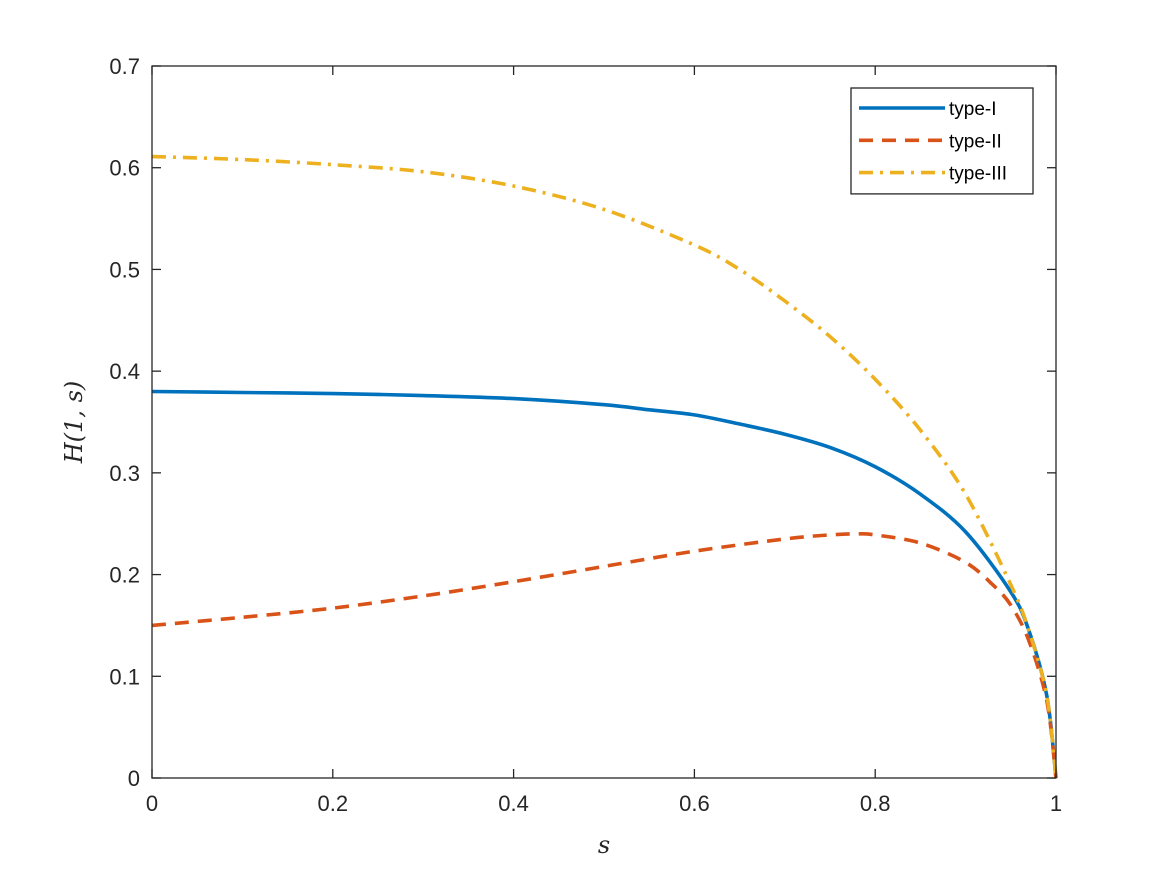 Image resolution: width=1167 pixels, height=875 pixels. I want to click on x-tick-label: 0.6, so click(694, 803).